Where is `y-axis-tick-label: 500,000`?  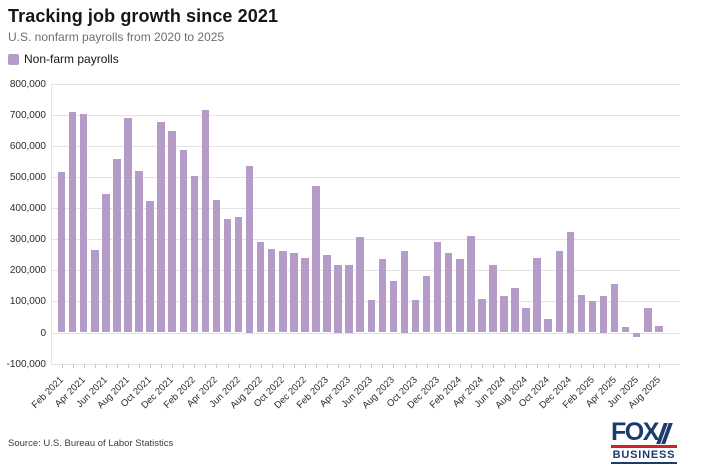 y-axis-tick-label: 500,000 is located at coordinates (27, 177).